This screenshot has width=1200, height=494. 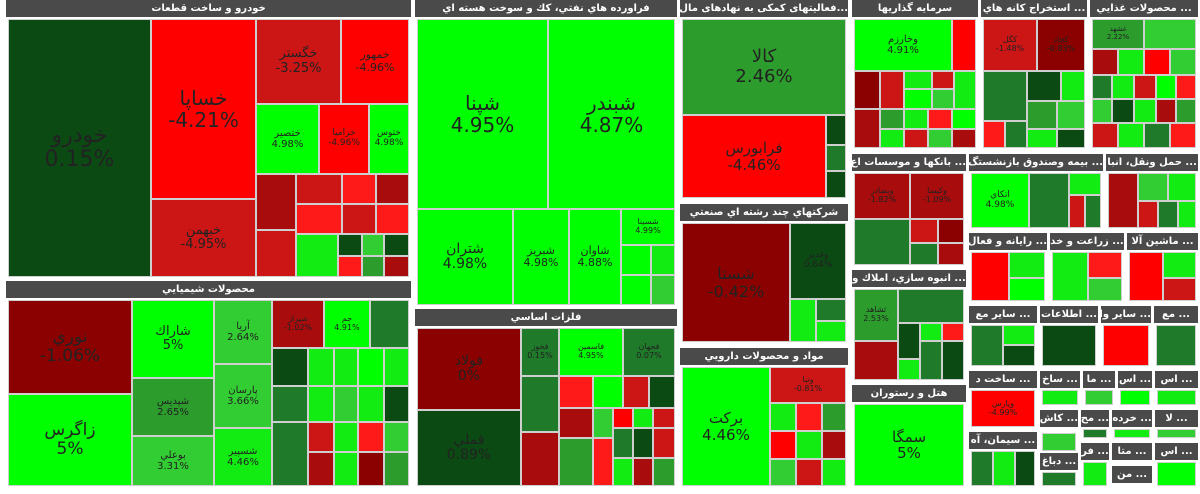 What do you see at coordinates (909, 393) in the screenshot?
I see `sector-title: هتل و رستوران` at bounding box center [909, 393].